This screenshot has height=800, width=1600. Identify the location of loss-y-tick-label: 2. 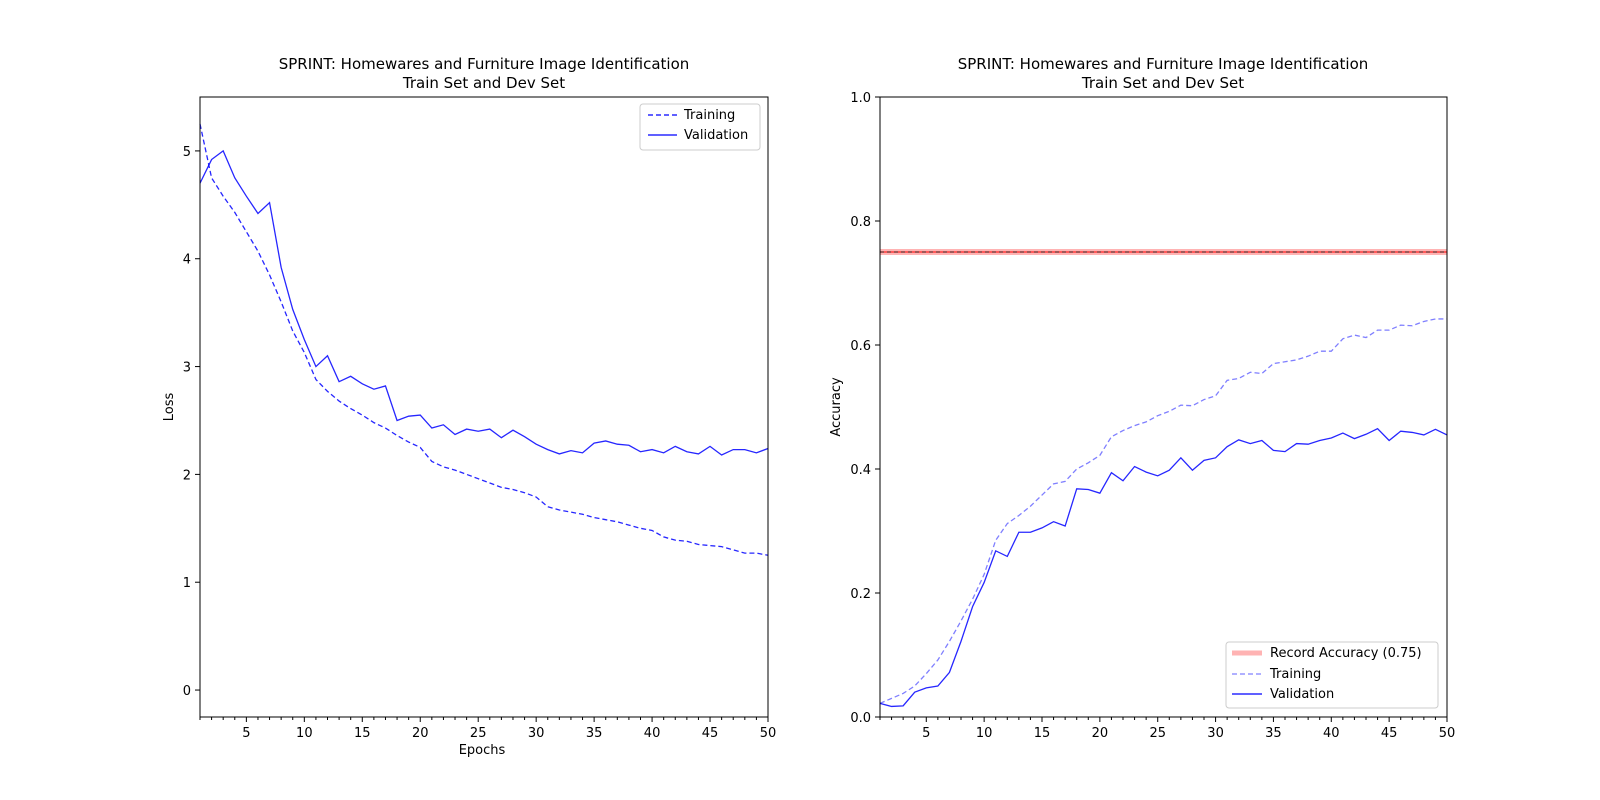
(187, 475).